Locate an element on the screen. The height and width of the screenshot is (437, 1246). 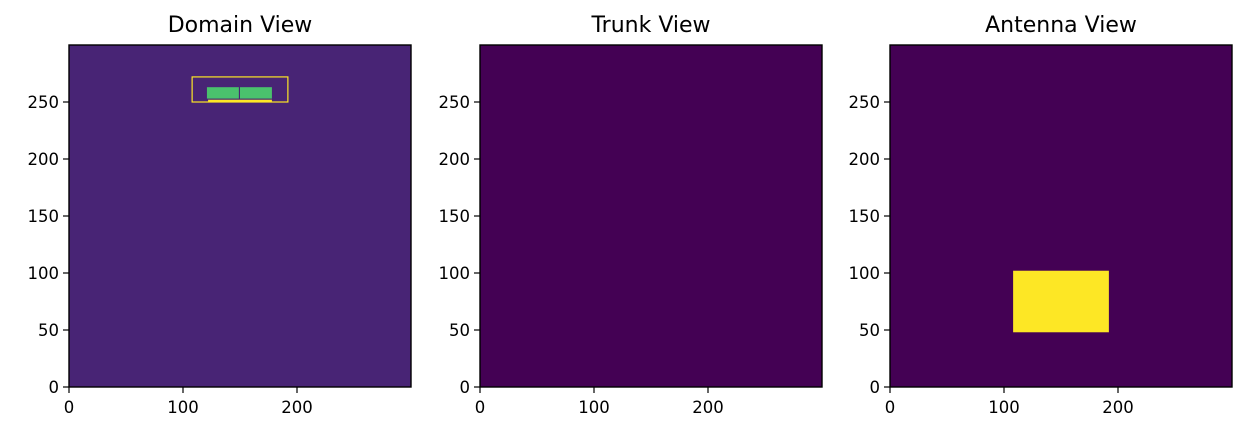
chart-title: Antenna View is located at coordinates (1061, 25).